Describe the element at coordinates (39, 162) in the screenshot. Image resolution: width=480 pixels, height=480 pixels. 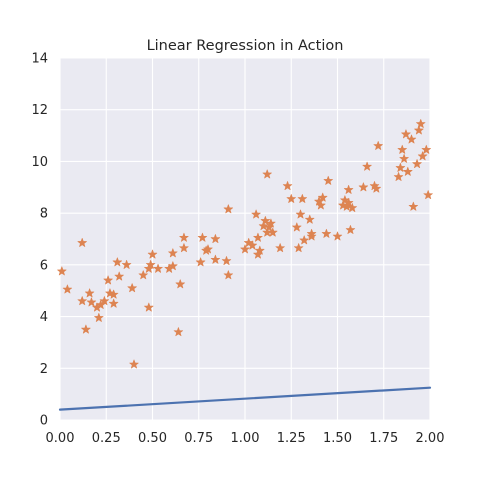
I see `y-tick-label: 10` at that location.